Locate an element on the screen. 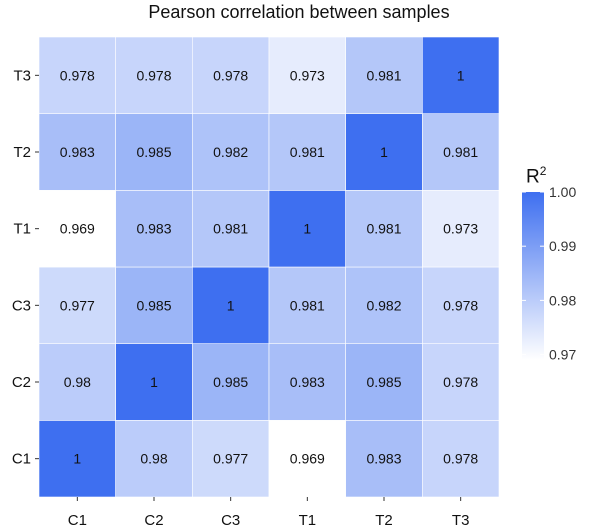 The height and width of the screenshot is (531, 598). y-axis-tick-label: T2 is located at coordinates (22, 152).